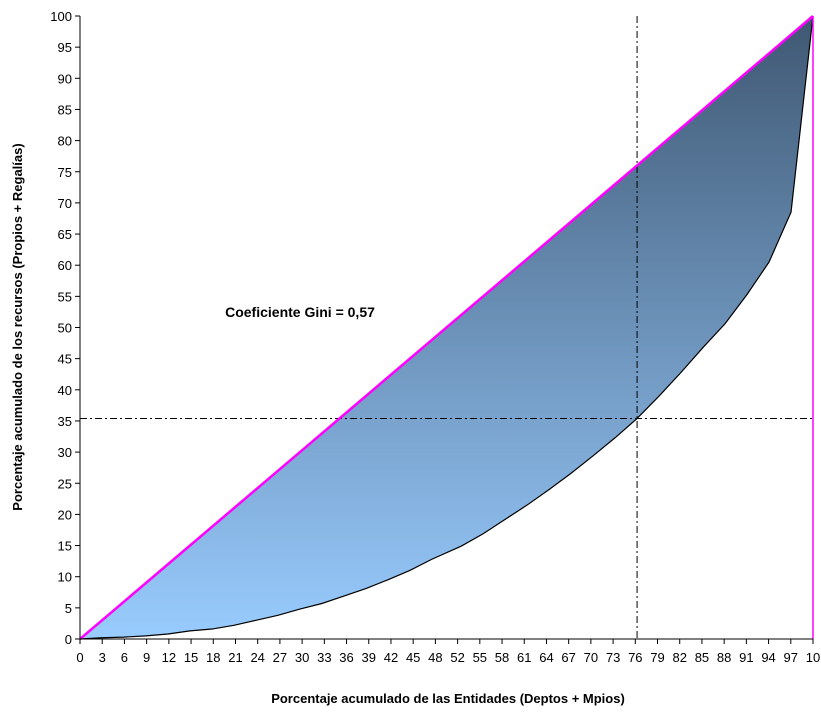 This screenshot has height=713, width=821. What do you see at coordinates (391, 657) in the screenshot?
I see `x-tick-label: 42` at bounding box center [391, 657].